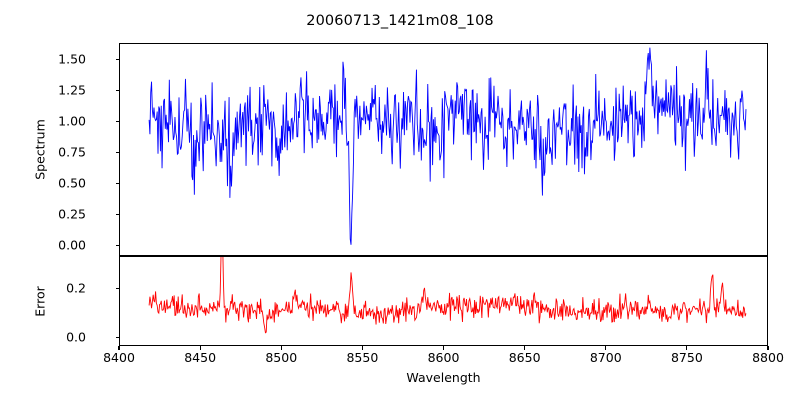  What do you see at coordinates (524, 357) in the screenshot?
I see `error-xtick-label: 8650` at bounding box center [524, 357].